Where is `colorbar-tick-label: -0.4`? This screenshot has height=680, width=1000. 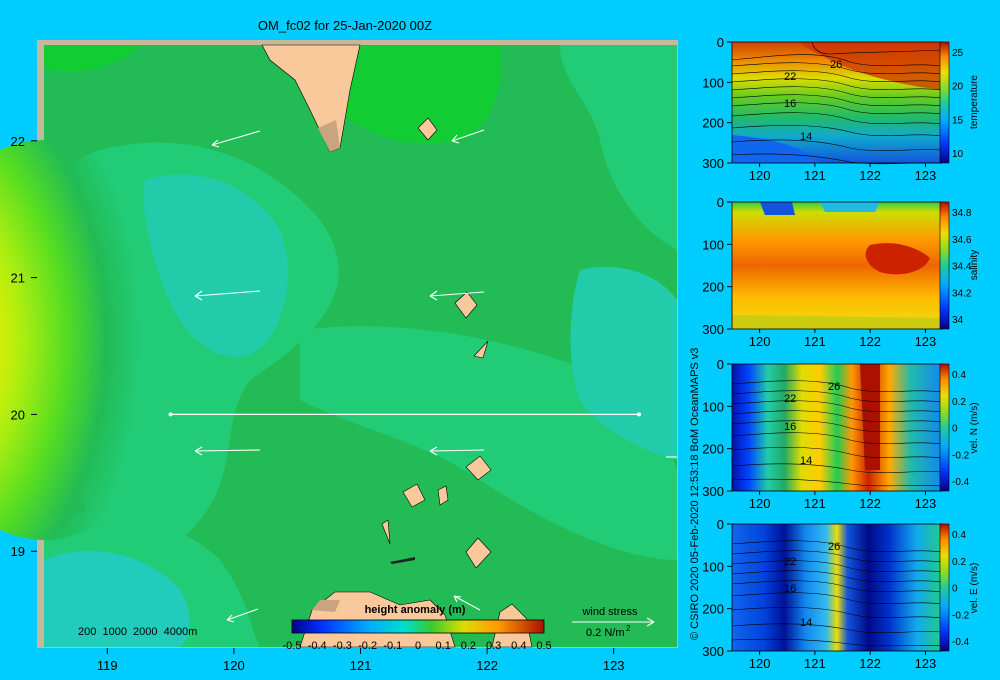
colorbar-tick-label: -0.4 is located at coordinates (317, 646).